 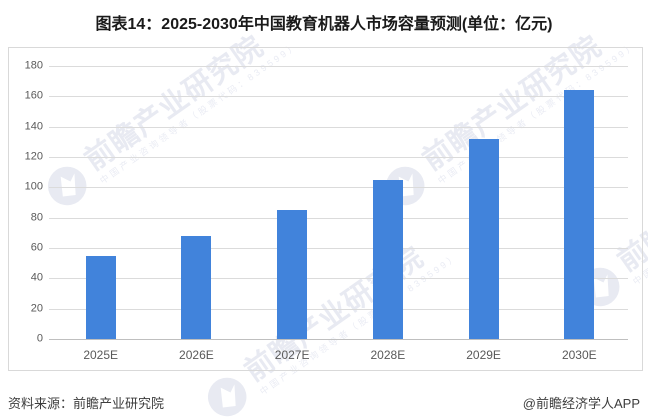 I want to click on y-tick-label-100: 100, so click(x=33, y=186).